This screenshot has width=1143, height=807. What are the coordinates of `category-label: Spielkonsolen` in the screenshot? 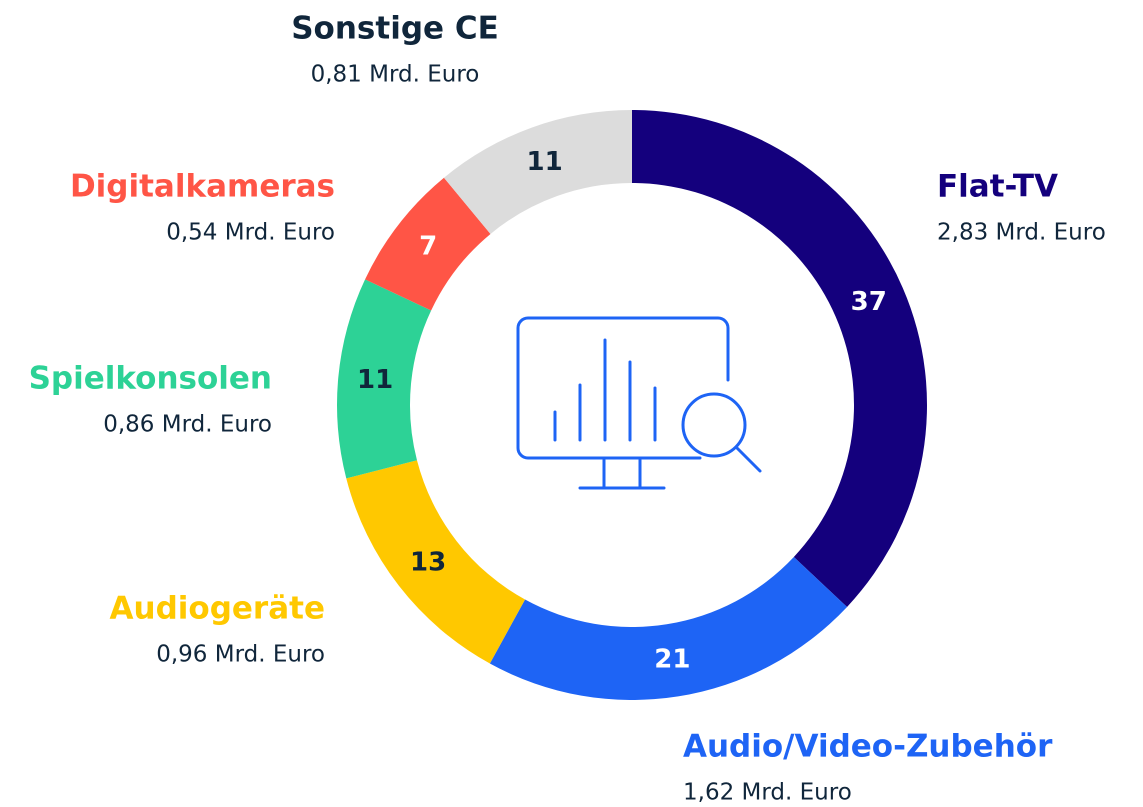 It's located at (150, 379).